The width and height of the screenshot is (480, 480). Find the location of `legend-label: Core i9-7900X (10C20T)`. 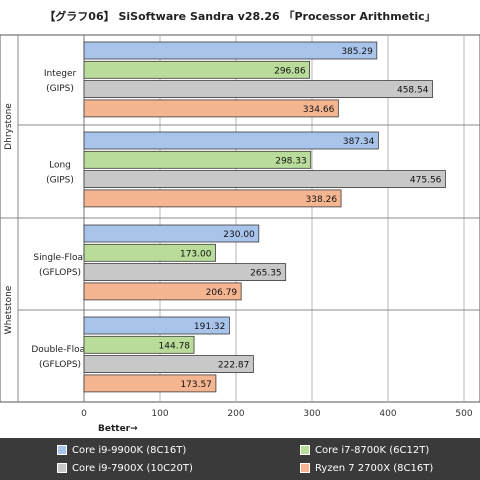

legend-label: Core i9-7900X (10C20T) is located at coordinates (132, 468).